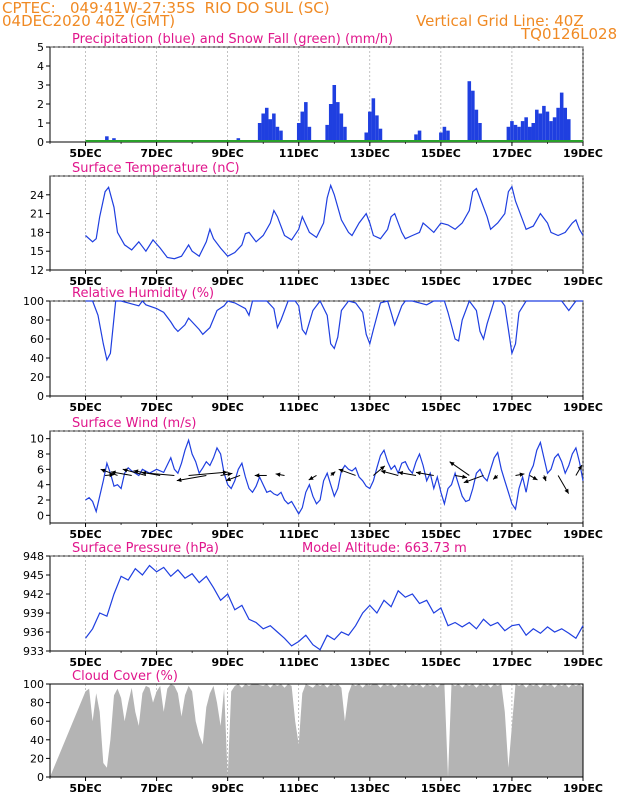 The image size is (618, 800). I want to click on y-tick-label: 3, so click(40, 85).